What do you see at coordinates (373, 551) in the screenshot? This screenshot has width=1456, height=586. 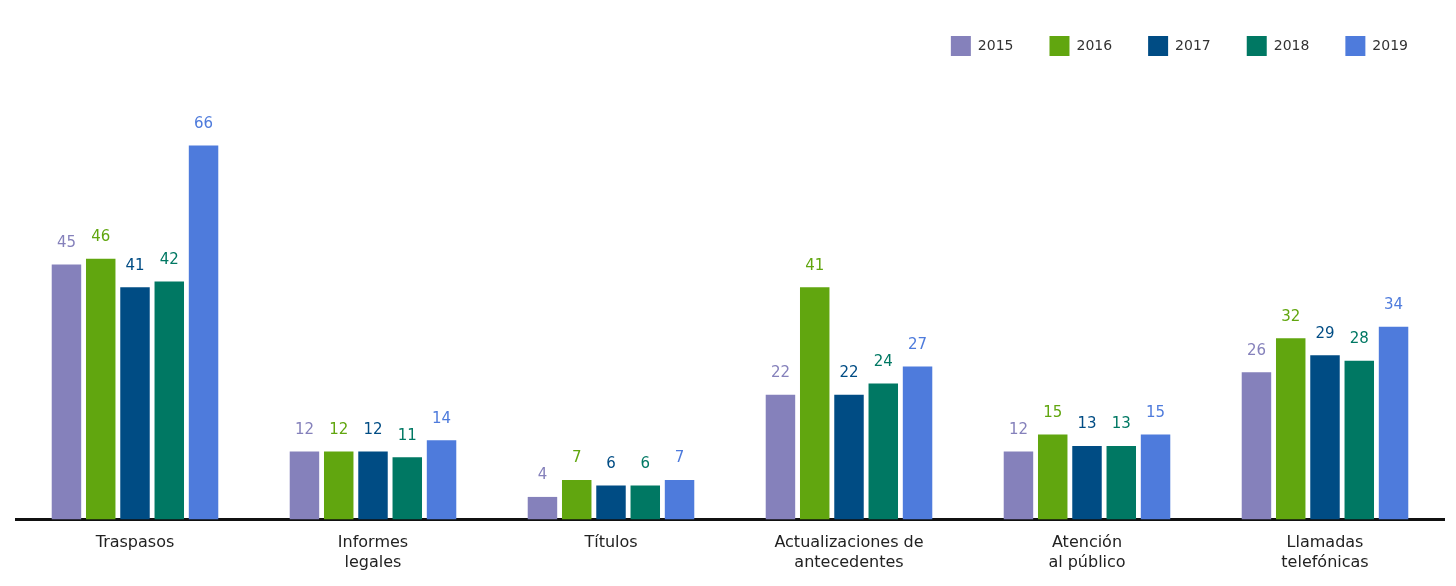 I see `x-tick-label: Informes legales` at bounding box center [373, 551].